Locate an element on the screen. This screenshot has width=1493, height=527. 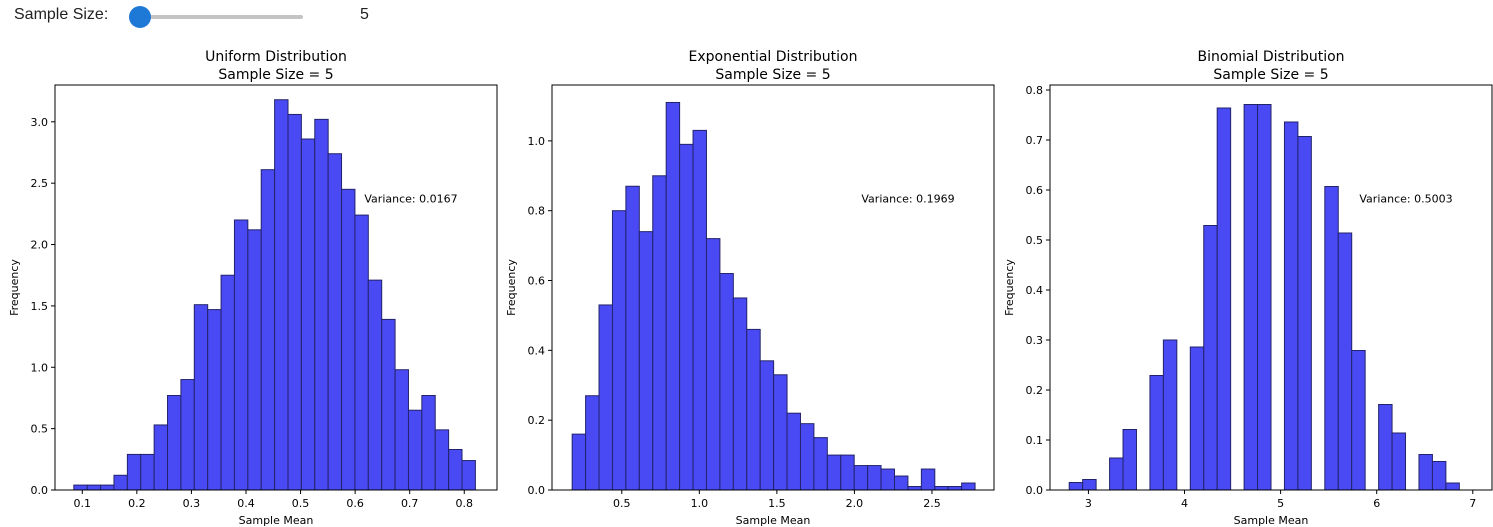
sample-size-slider-track is located at coordinates (217, 17).